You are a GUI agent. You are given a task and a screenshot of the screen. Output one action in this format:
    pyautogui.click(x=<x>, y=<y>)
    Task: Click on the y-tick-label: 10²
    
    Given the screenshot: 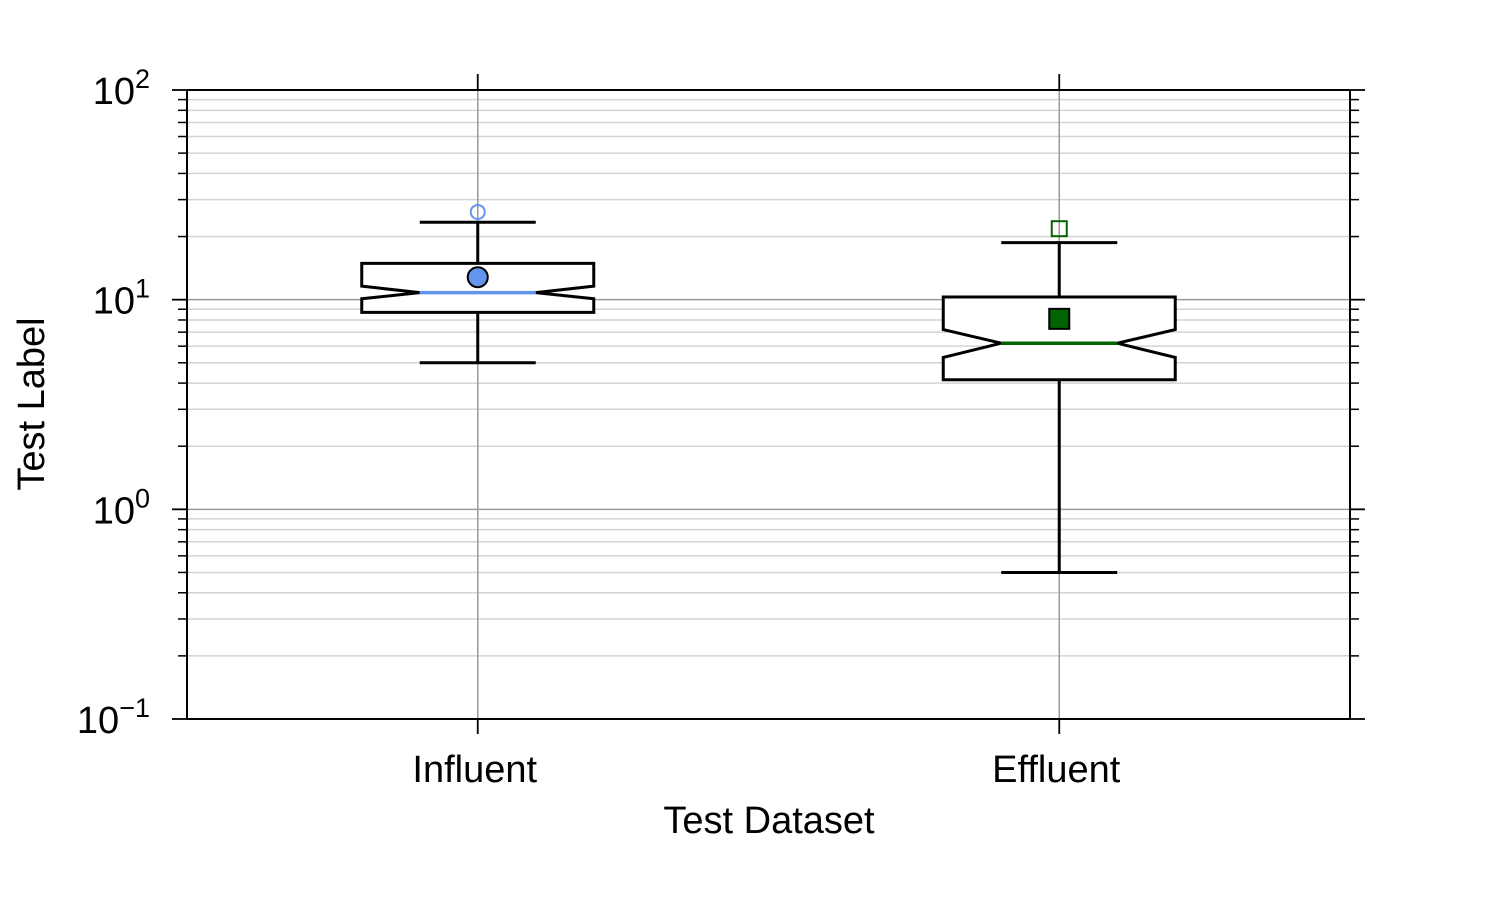 What is the action you would take?
    pyautogui.click(x=121, y=88)
    